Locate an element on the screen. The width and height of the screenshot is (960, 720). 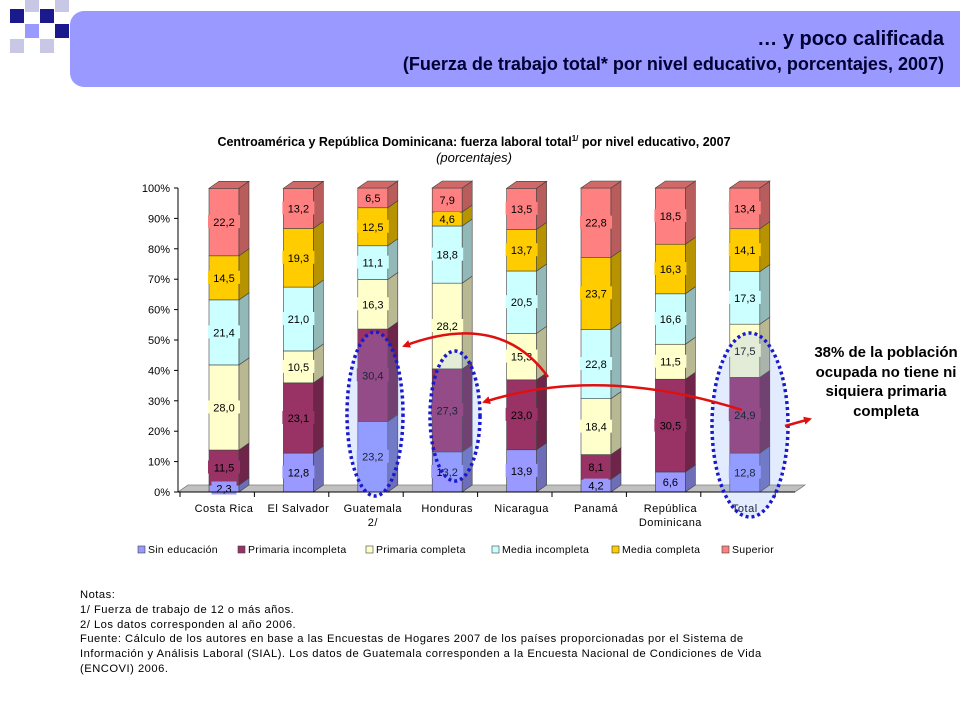
slide-title: … y poco calificada is located at coordinates (850, 39).